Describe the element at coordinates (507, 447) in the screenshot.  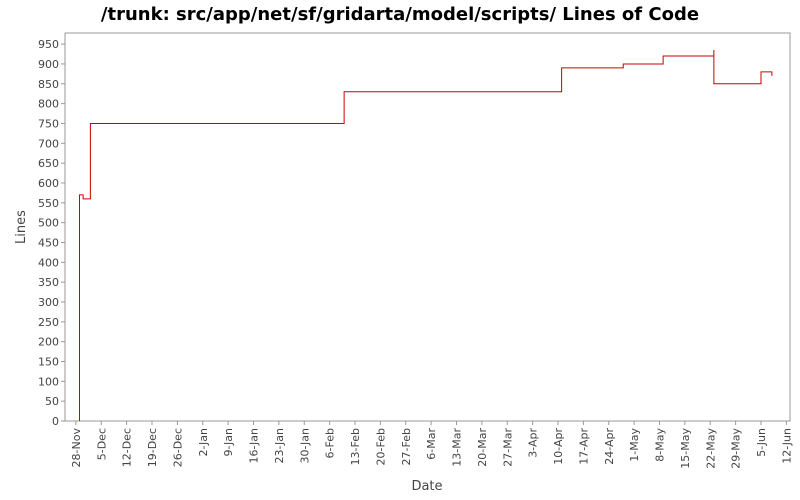
I see `x-tick-label: 27-Mar` at that location.